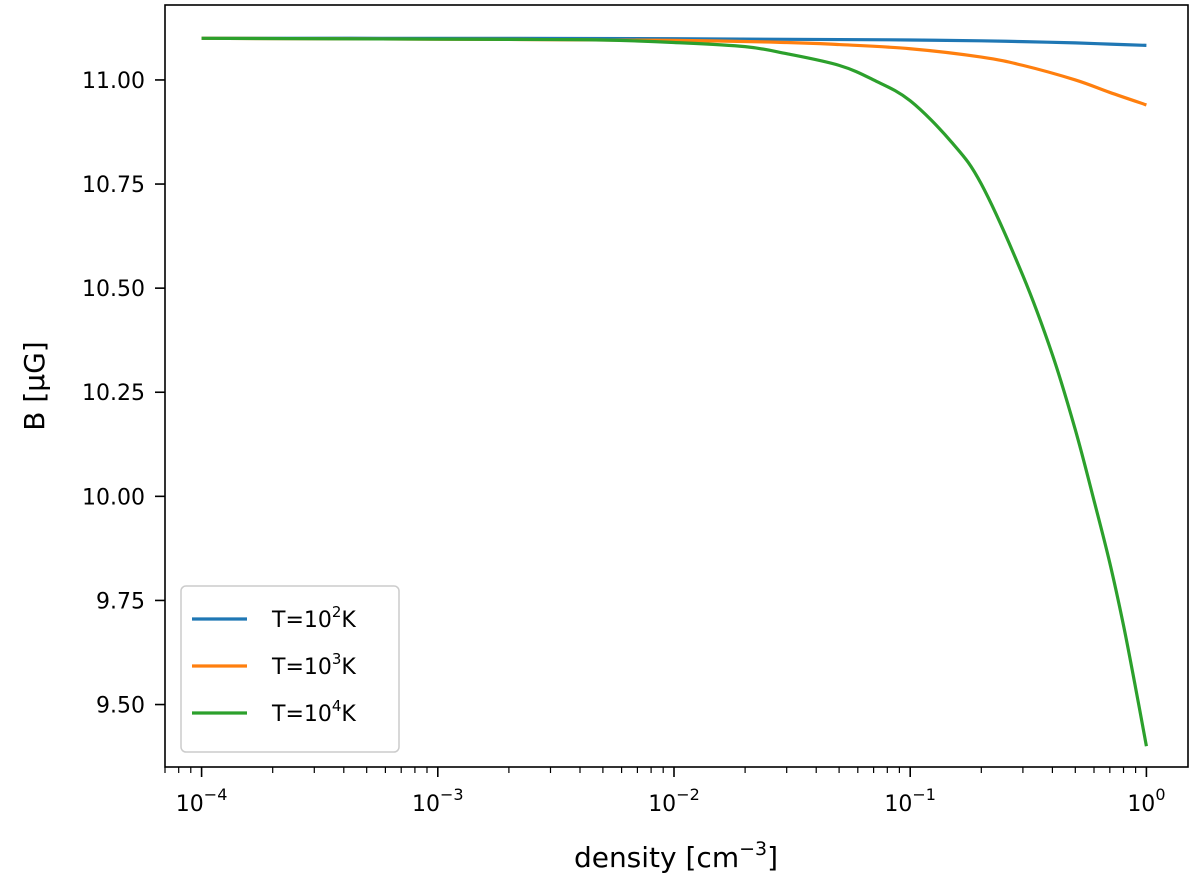  Describe the element at coordinates (656, 857) in the screenshot. I see `x-axis-label-main: density [cm` at that location.